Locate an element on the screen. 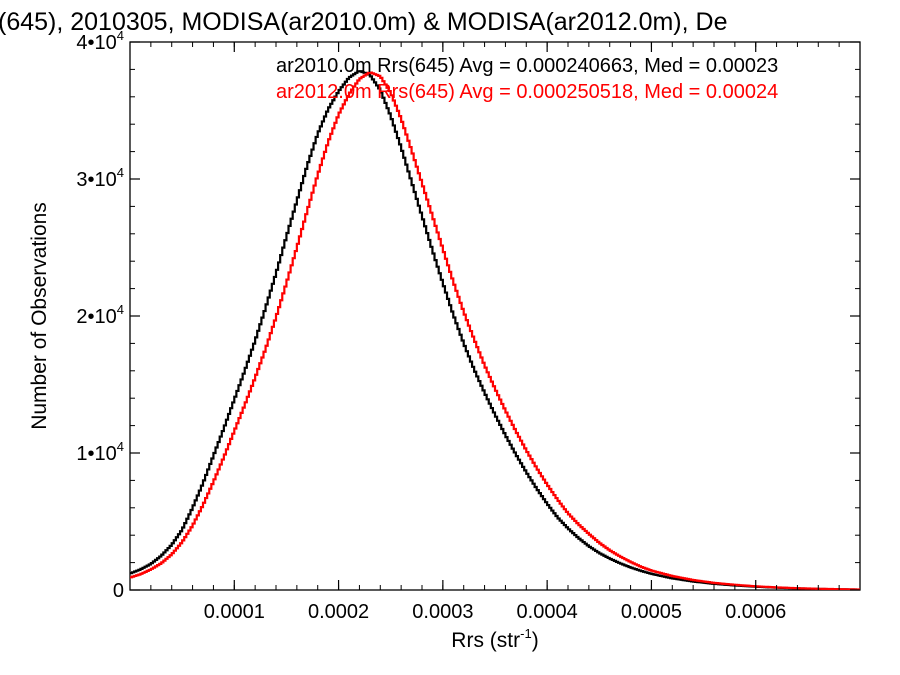 This screenshot has height=675, width=900. x-tick-label: 0.0002 is located at coordinates (338, 612).